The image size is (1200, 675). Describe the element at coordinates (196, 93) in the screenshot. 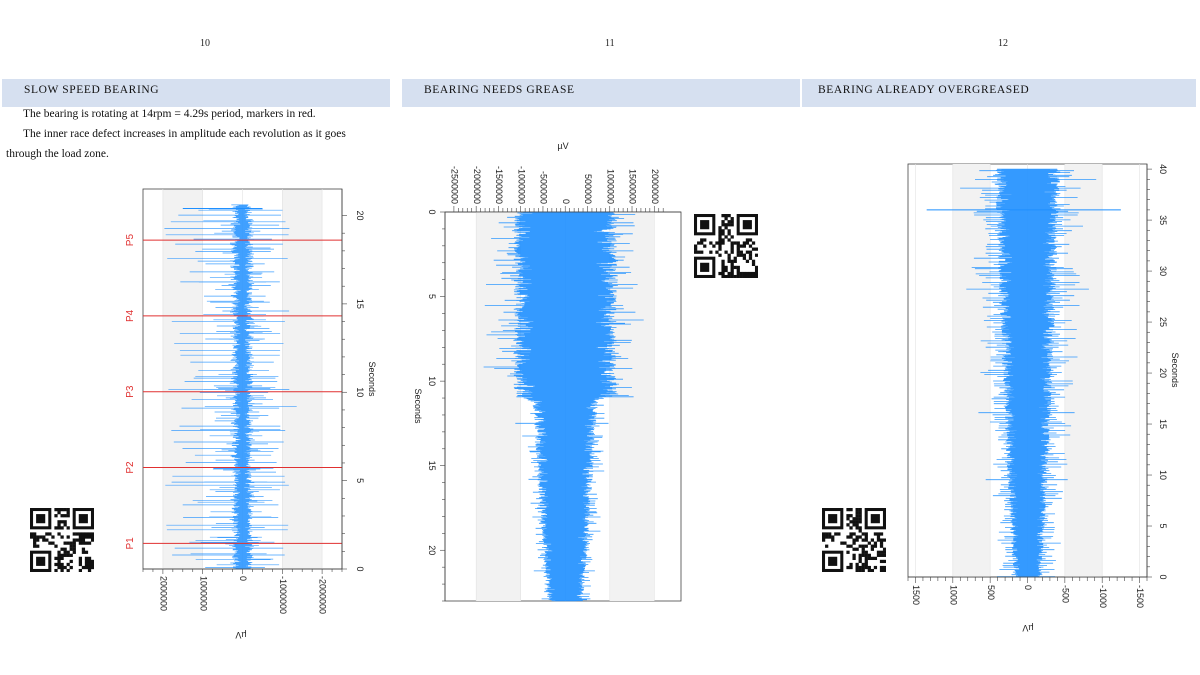

I see `section-heading-band: SLOW SPEED BEARING` at that location.